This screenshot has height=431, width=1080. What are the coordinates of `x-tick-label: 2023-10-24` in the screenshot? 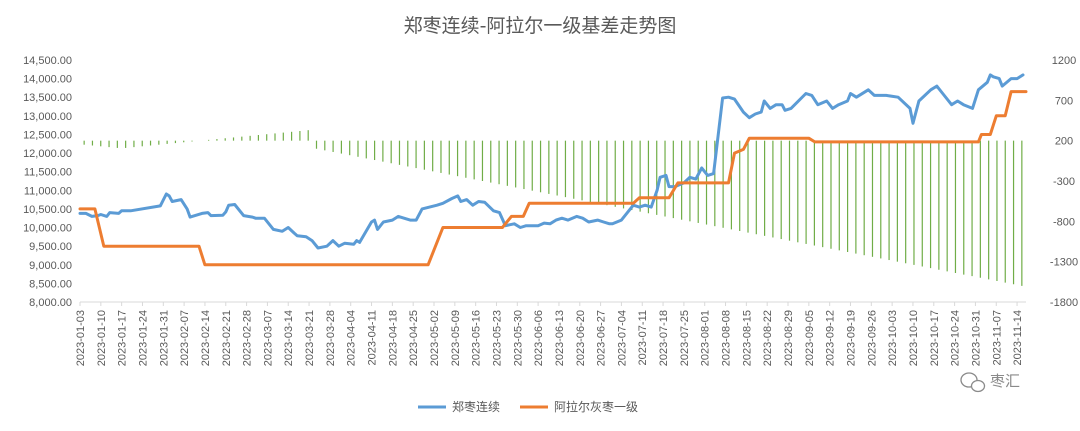 It's located at (956, 338).